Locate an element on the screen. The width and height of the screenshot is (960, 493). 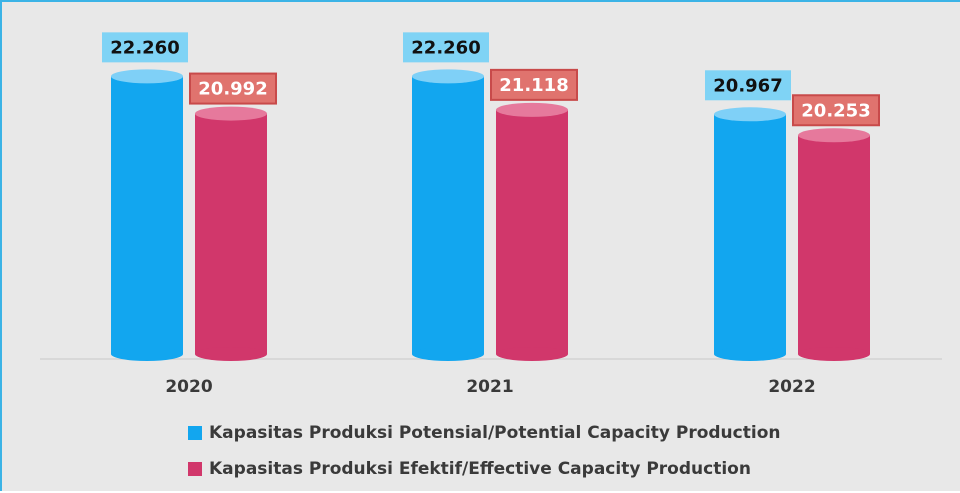
bar-potential-2021 is located at coordinates (448, 215).